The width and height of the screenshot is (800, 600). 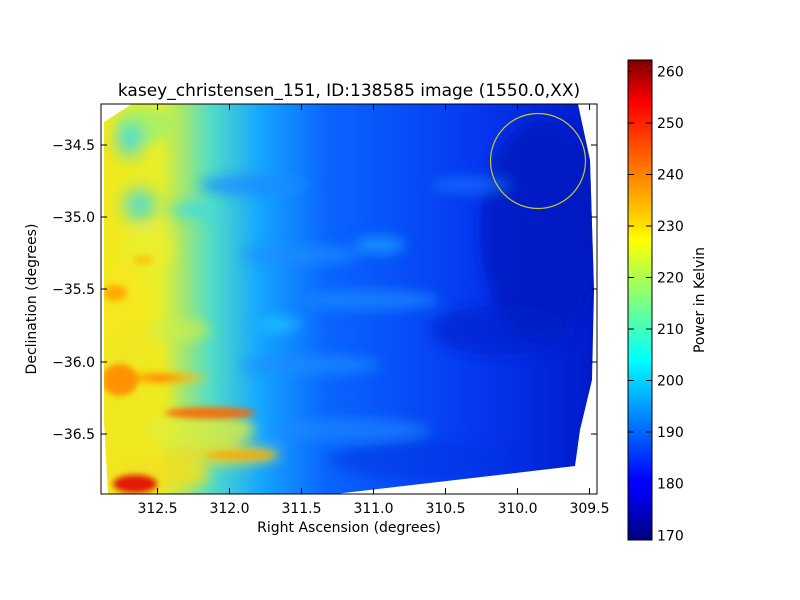 What do you see at coordinates (301, 310) in the screenshot?
I see `x-tick: 311.5` at bounding box center [301, 310].